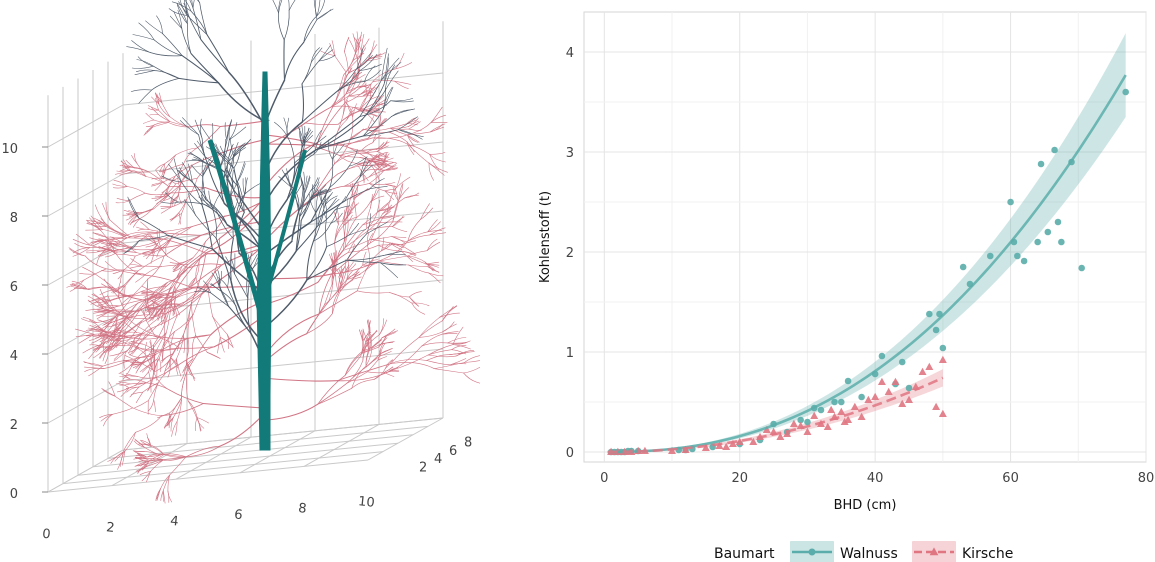 The height and width of the screenshot is (562, 1155). Describe the element at coordinates (85, 264) in the screenshot. I see `wall-gridline` at that location.